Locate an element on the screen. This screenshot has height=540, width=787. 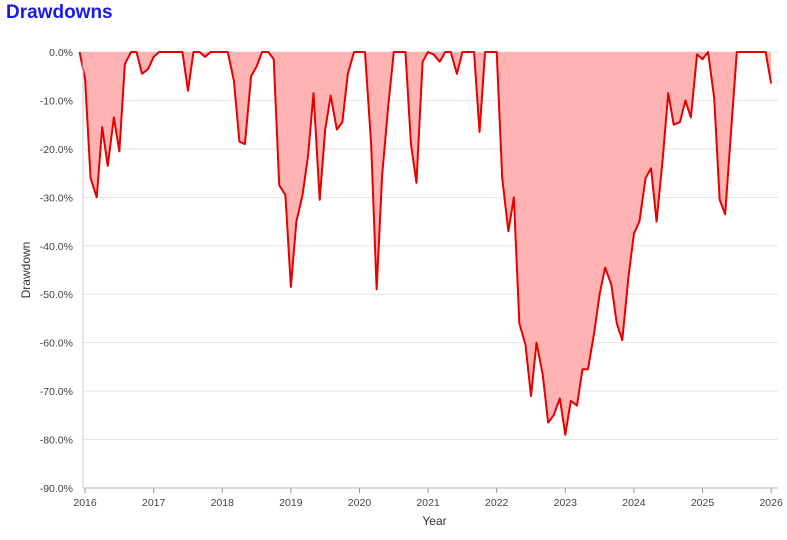
x-tick-label: 2018 is located at coordinates (223, 503).